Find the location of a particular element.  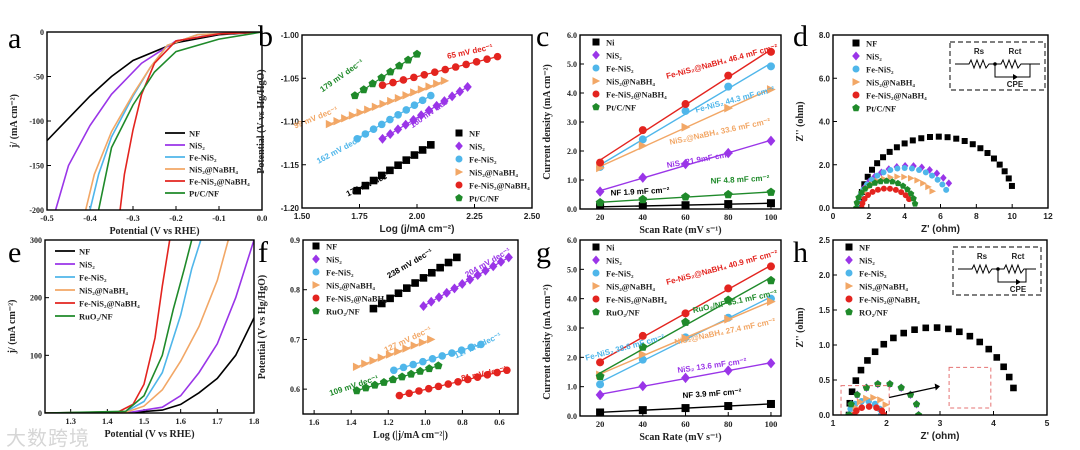

x-tick-label: 60 is located at coordinates (685, 424).